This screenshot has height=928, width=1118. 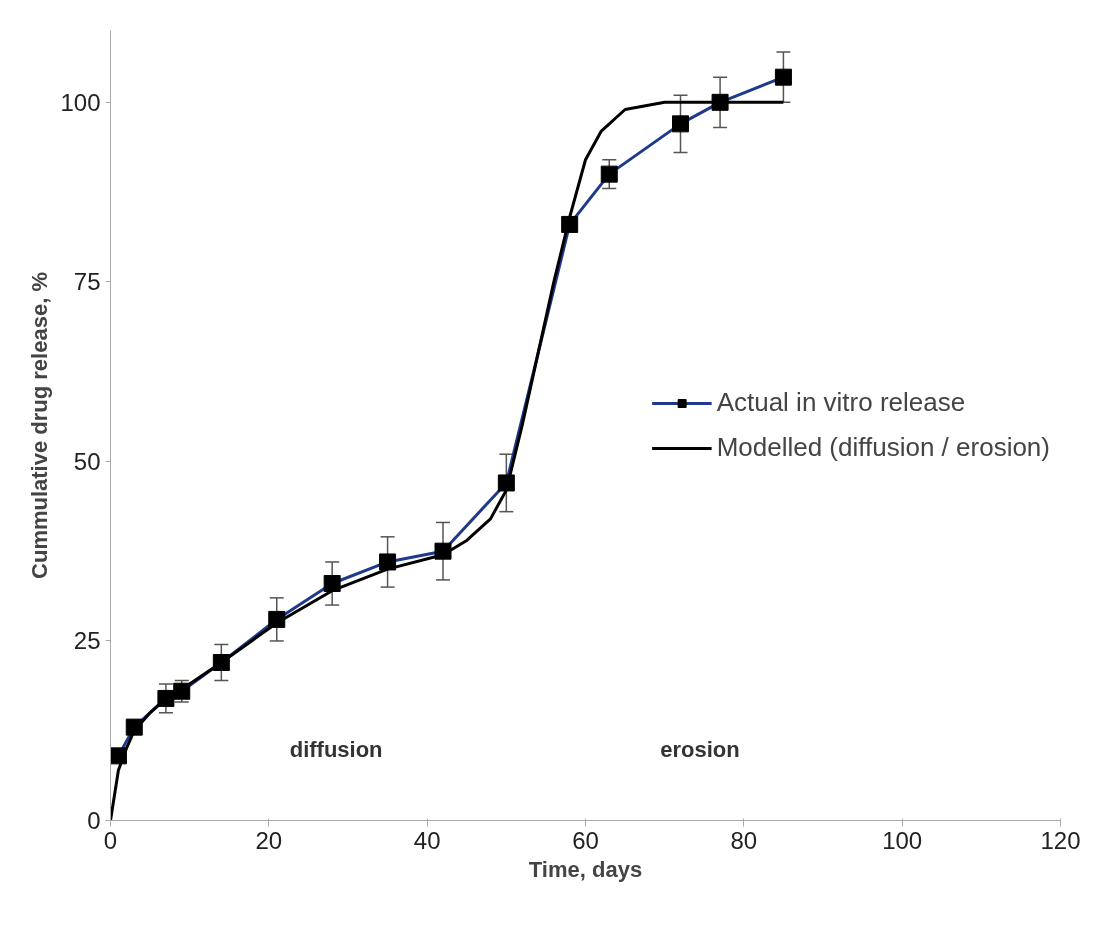 I want to click on x-tick-label: 60, so click(x=585, y=840).